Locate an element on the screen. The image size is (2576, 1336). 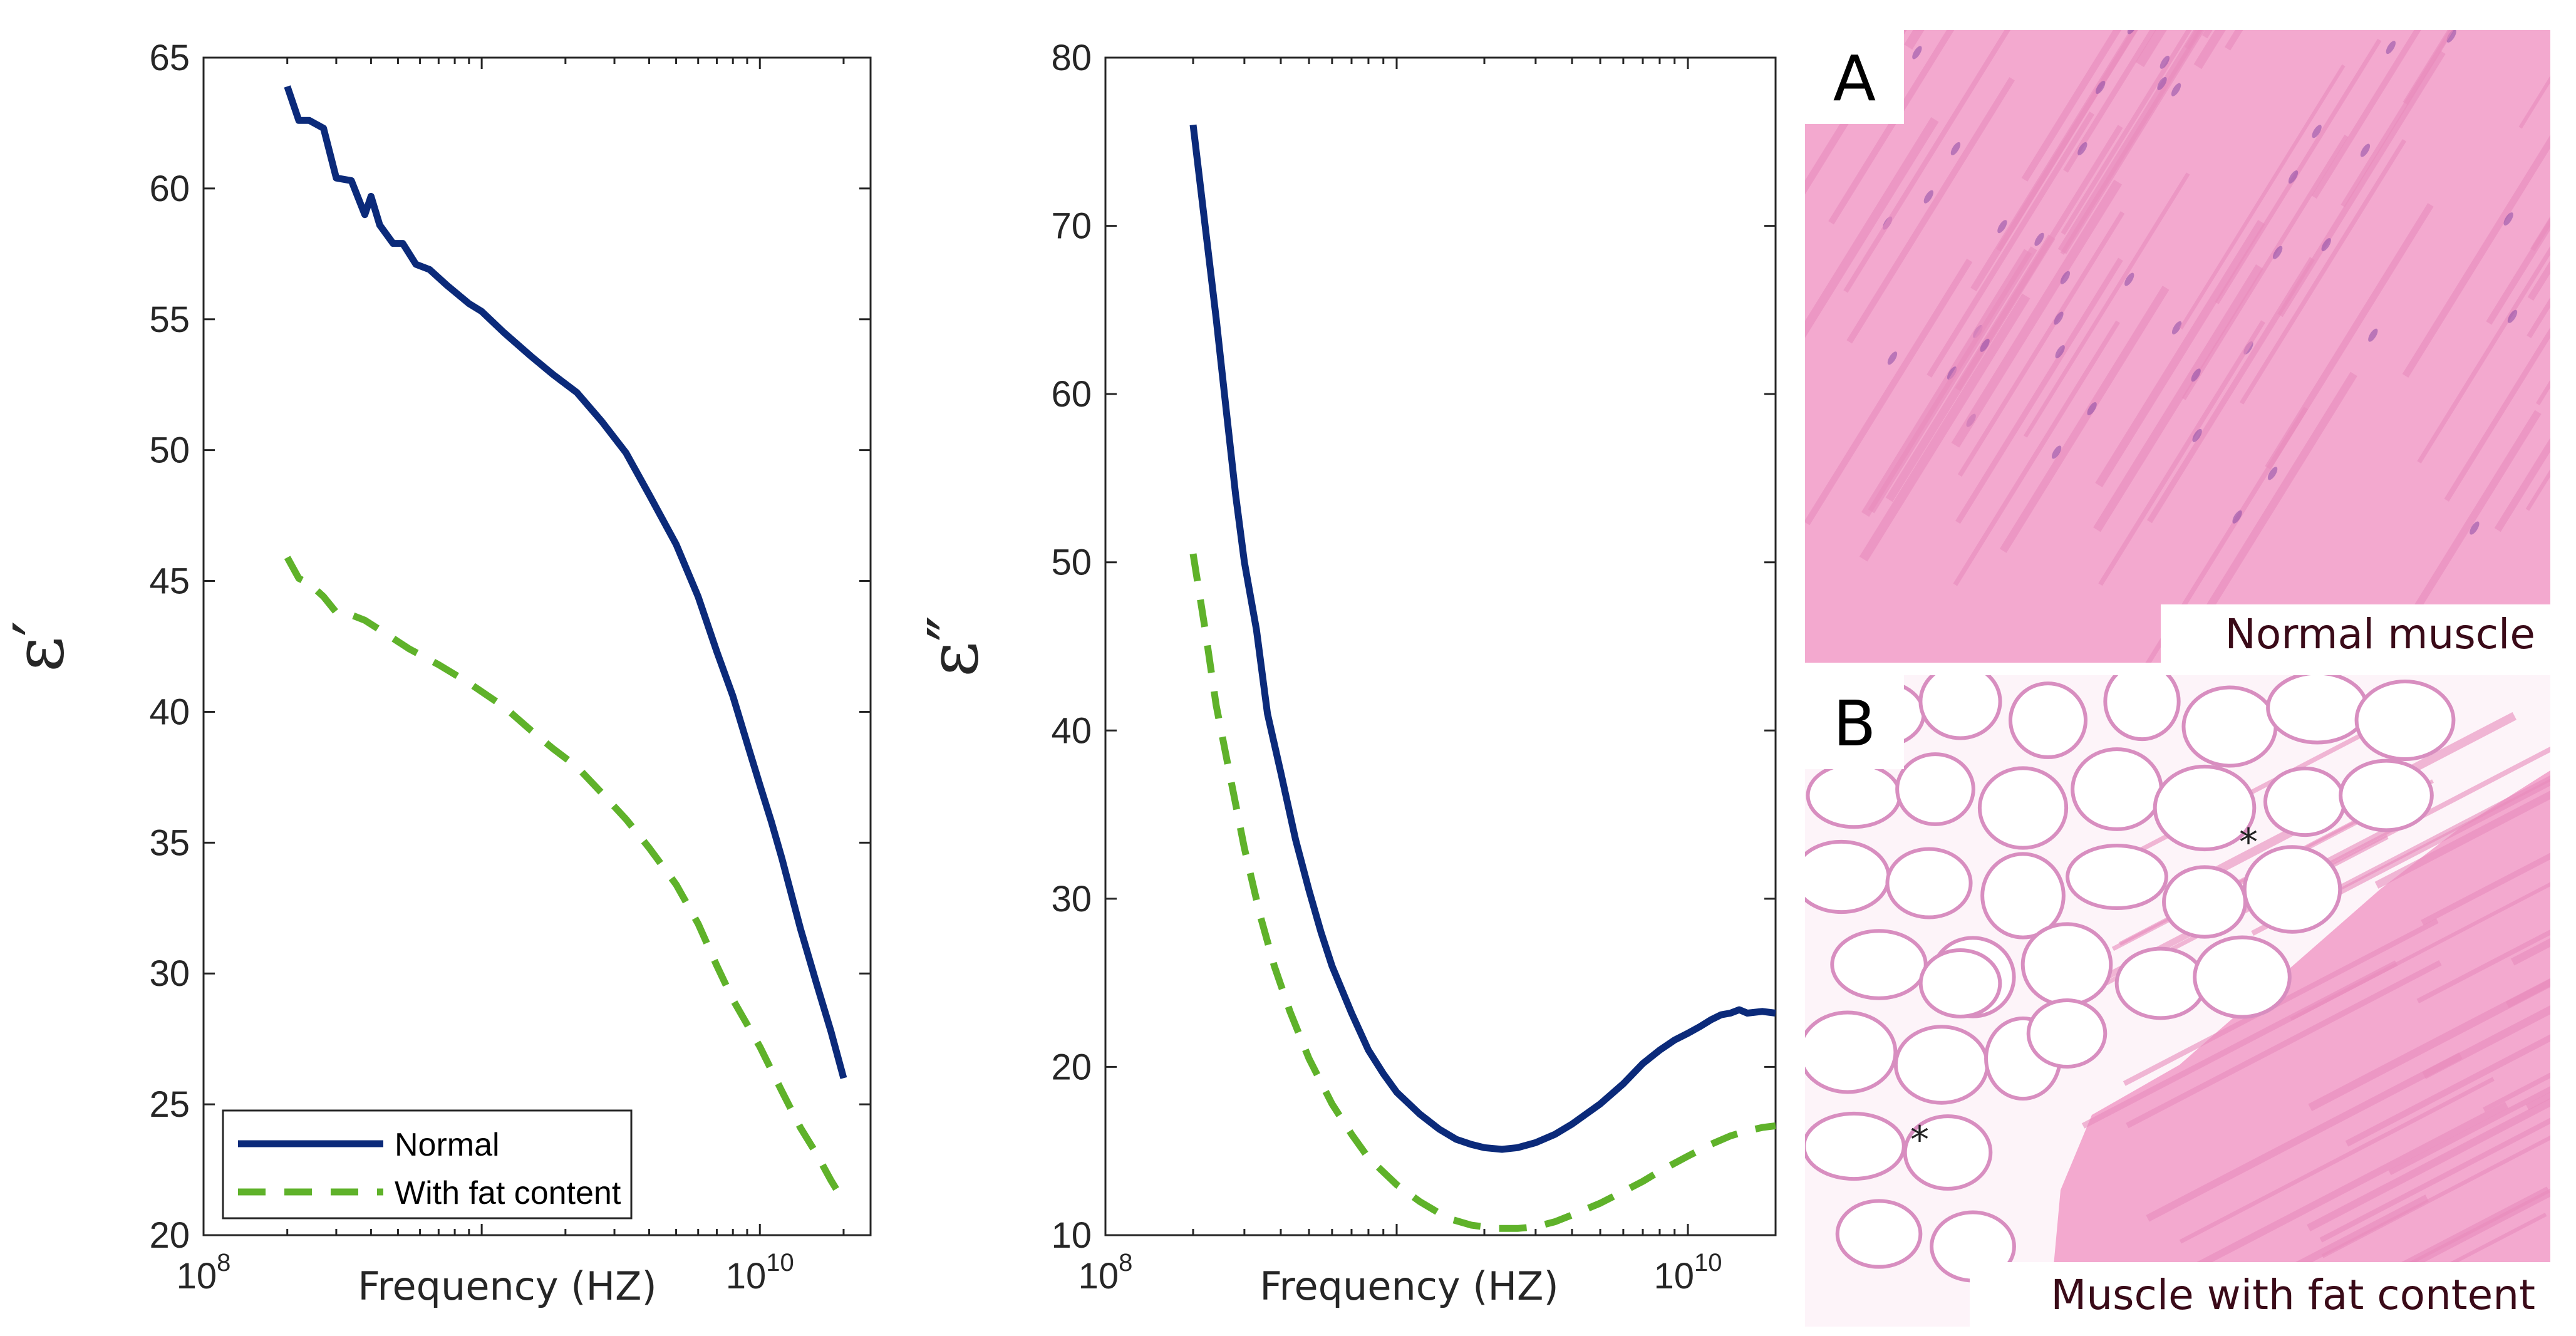
y-axis-label-2: ε″ is located at coordinates (953, 647).